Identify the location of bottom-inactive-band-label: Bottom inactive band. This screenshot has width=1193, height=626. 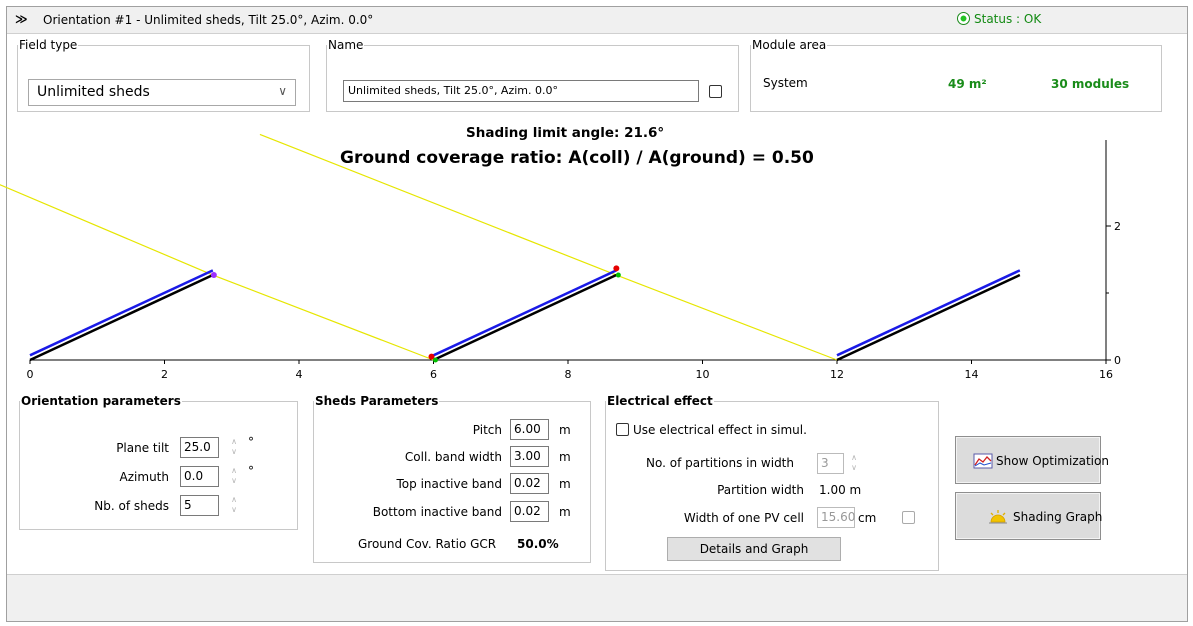
(437, 512).